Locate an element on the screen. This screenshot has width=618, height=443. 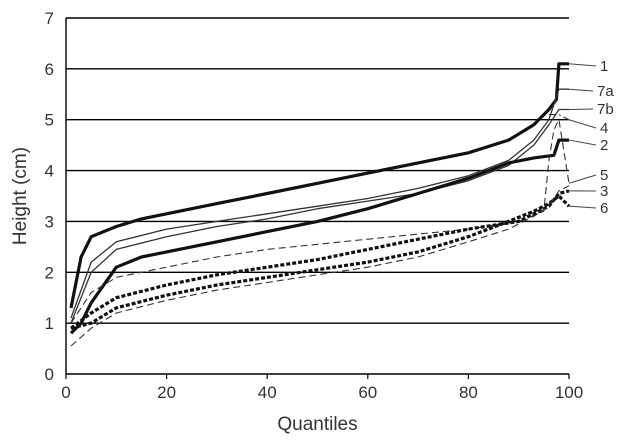
x-tick-label: 20 is located at coordinates (166, 392).